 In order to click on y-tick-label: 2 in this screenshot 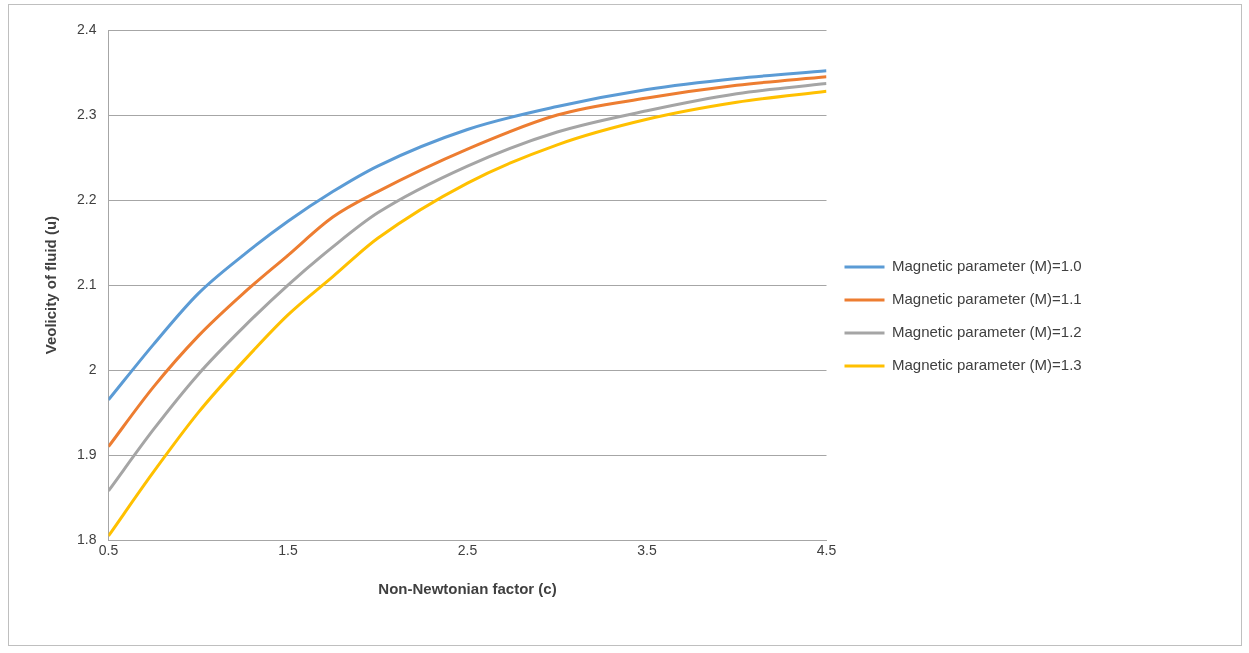, I will do `click(92, 368)`.